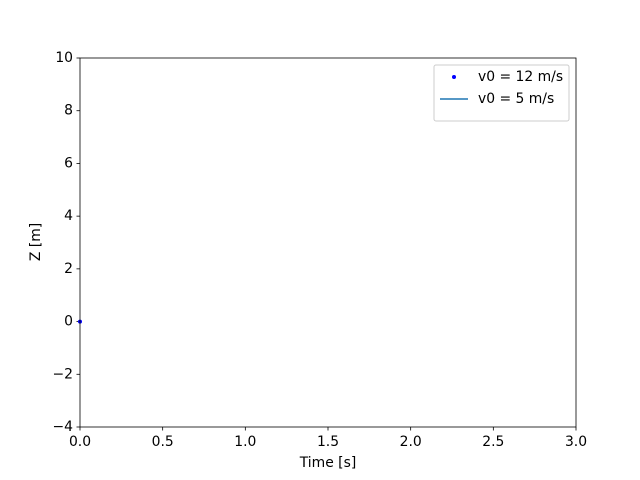 The width and height of the screenshot is (640, 480). Describe the element at coordinates (454, 77) in the screenshot. I see `legend-marker` at that location.